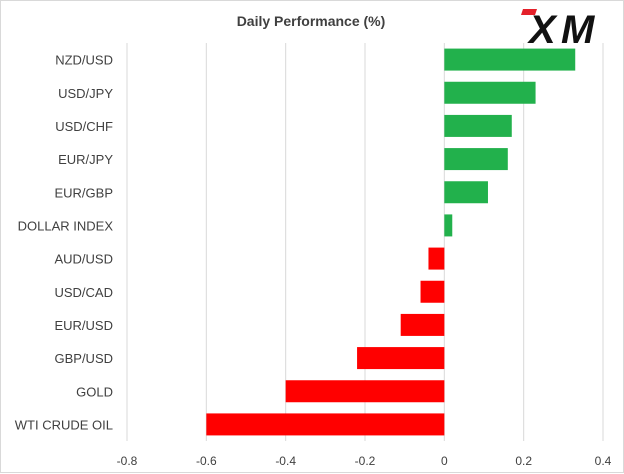 This screenshot has width=624, height=474. What do you see at coordinates (476, 159) in the screenshot?
I see `bar-eur-jpy` at bounding box center [476, 159].